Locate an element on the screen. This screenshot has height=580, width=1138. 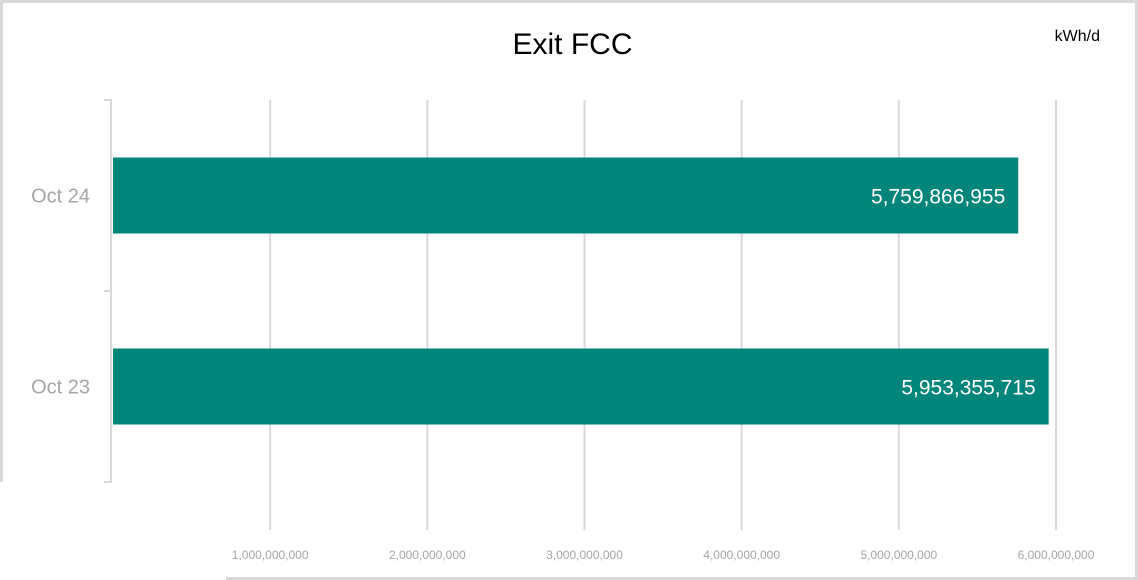
chart-frame-bottom is located at coordinates (682, 578).